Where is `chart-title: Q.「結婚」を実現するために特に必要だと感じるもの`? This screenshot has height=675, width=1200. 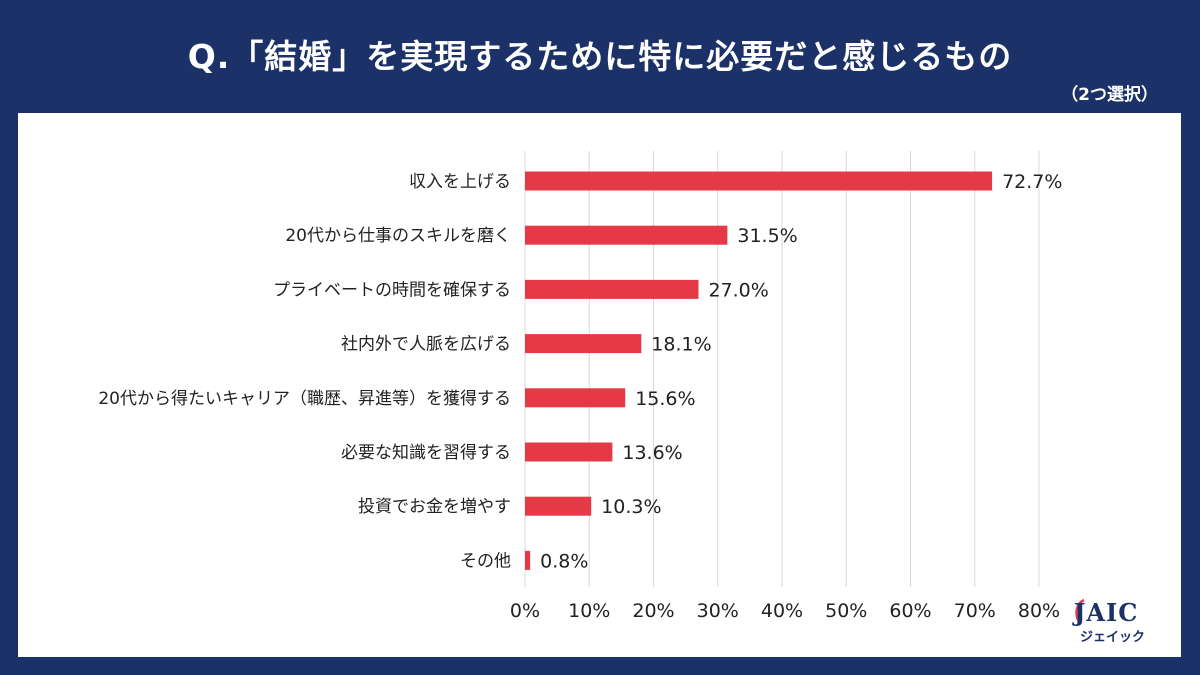 chart-title: Q.「結婚」を実現するために特に必要だと感じるもの is located at coordinates (600, 56).